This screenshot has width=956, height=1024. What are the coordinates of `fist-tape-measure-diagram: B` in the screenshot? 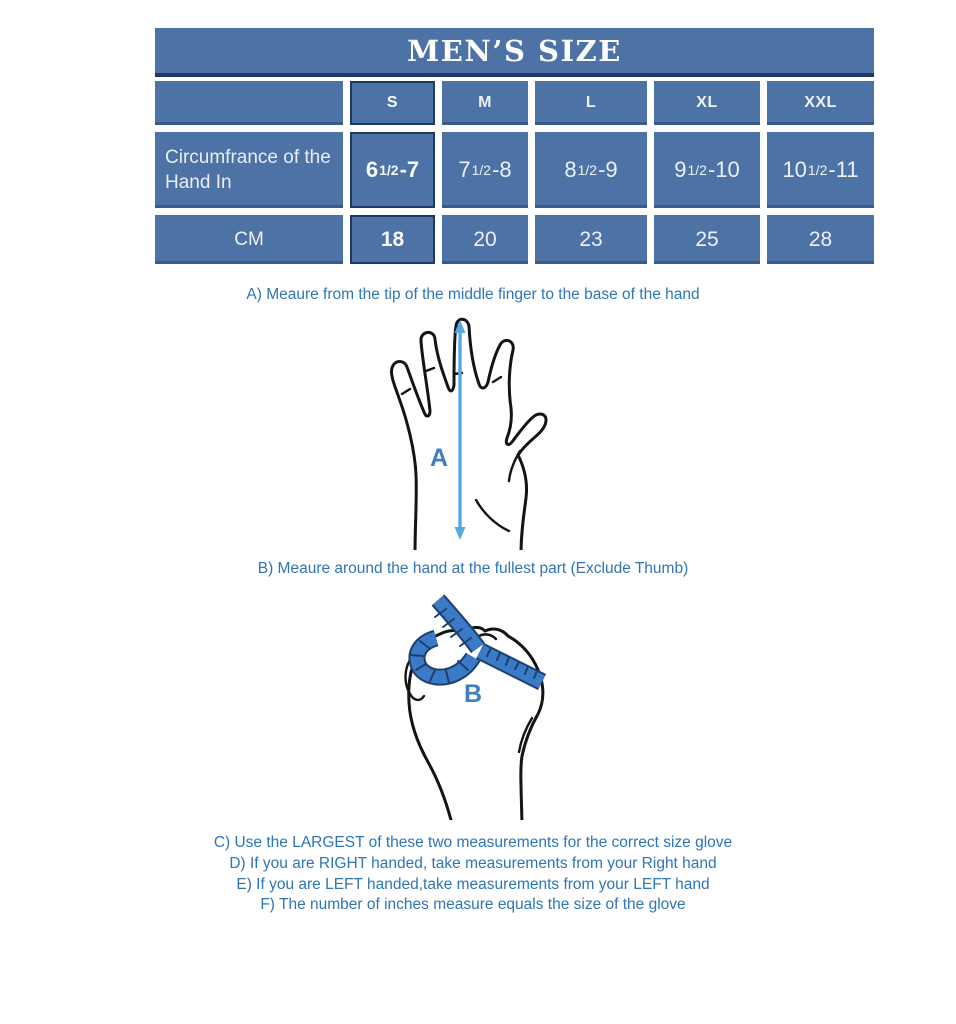 It's located at (475, 707).